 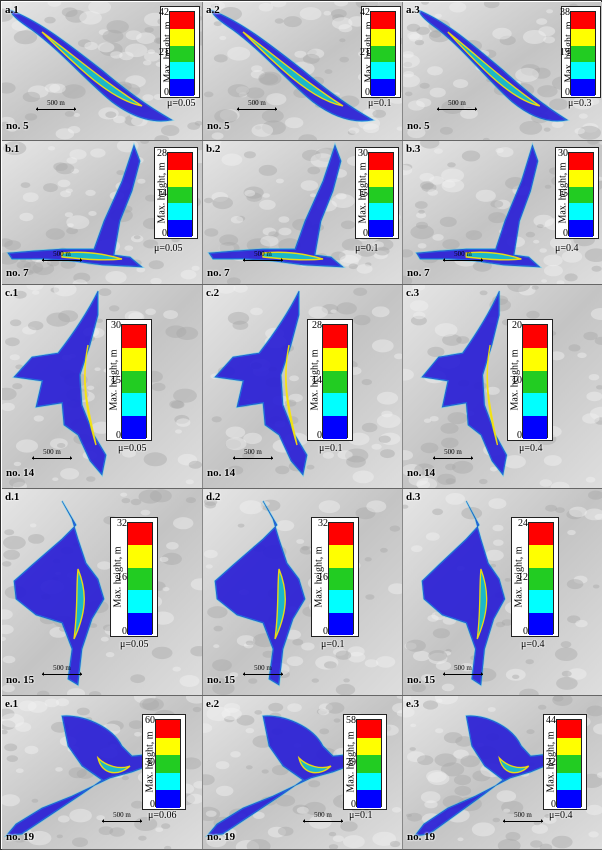 I want to click on legend-max: 28, so click(x=317, y=325).